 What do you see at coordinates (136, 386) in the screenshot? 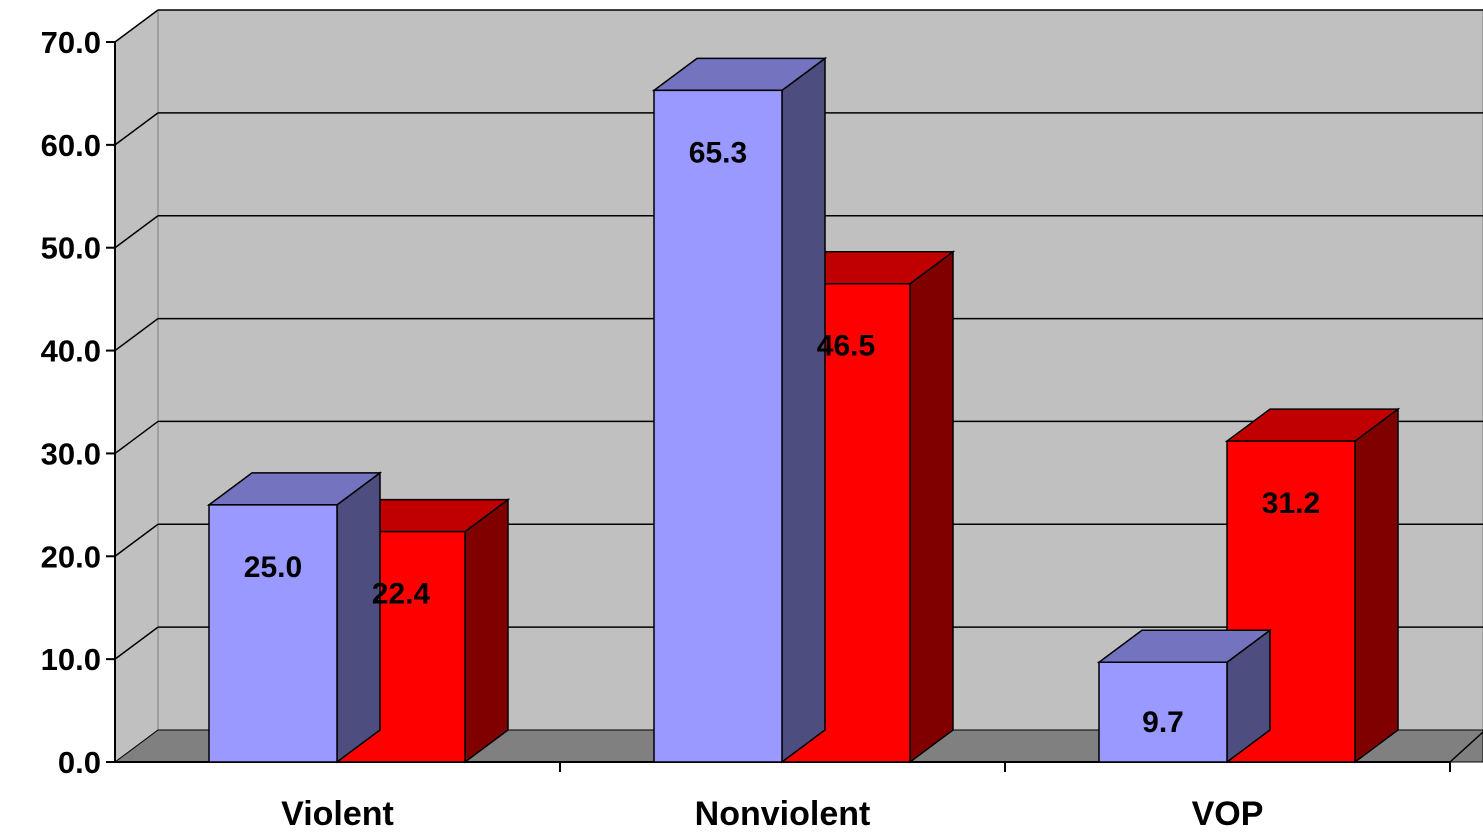
I see `side-wall` at bounding box center [136, 386].